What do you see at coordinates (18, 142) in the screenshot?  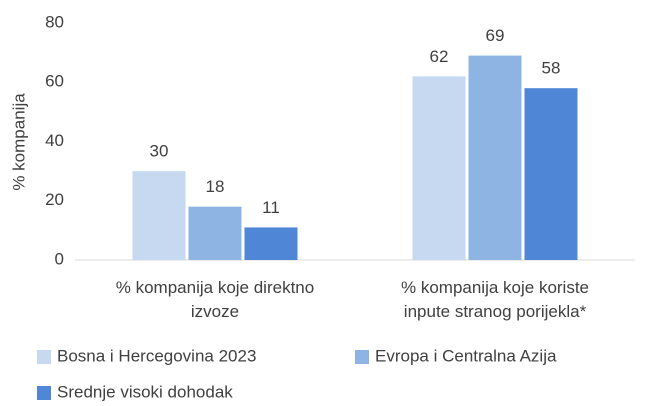 I see `y-axis-label: % kompanija` at bounding box center [18, 142].